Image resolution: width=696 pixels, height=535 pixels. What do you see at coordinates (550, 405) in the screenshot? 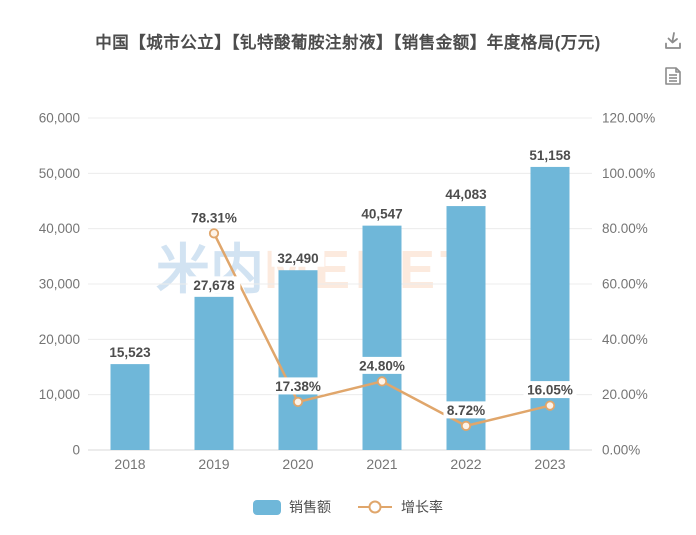
I see `line-marker-2023` at bounding box center [550, 405].